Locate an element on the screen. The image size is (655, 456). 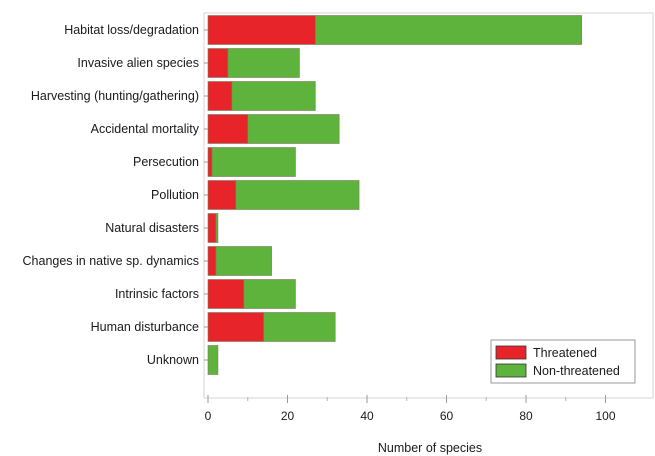
x-tick-label: 100 is located at coordinates (605, 416).